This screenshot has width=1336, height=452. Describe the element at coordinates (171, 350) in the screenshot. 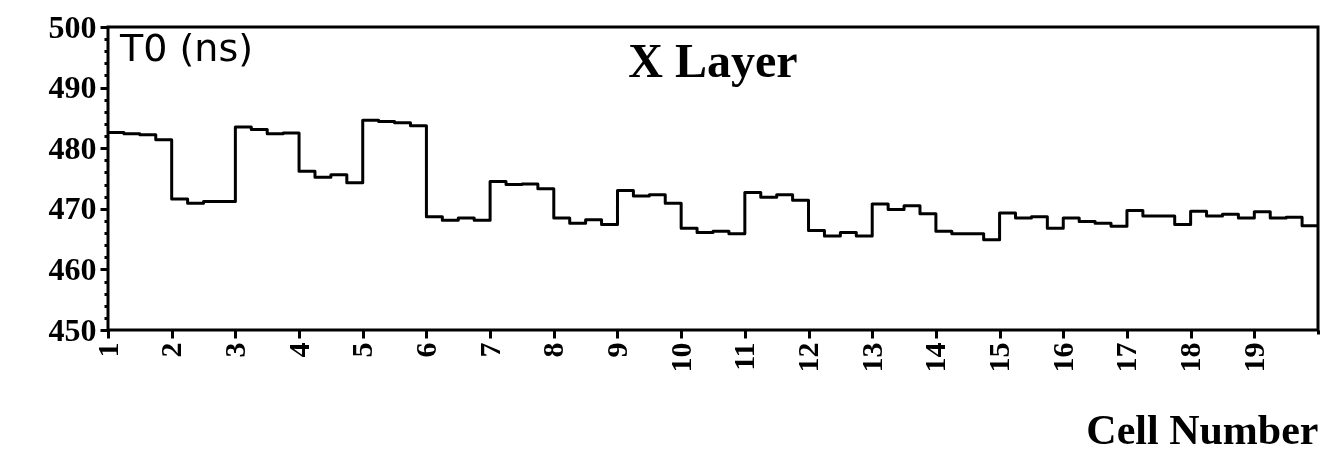

I see `x-tick-label: 2` at that location.